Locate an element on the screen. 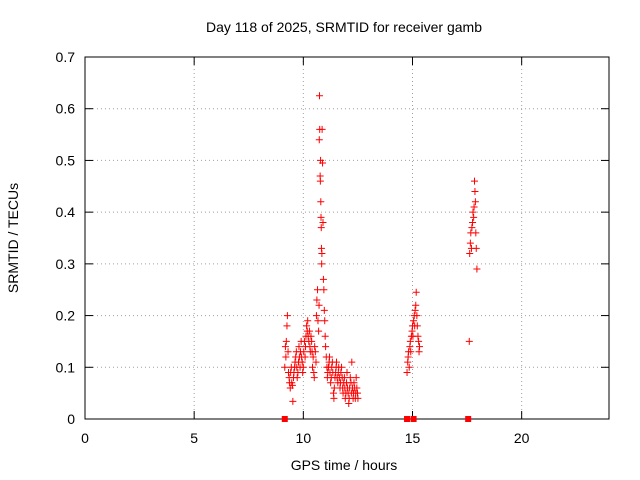 This screenshot has width=640, height=480. x-tick-label: 5 is located at coordinates (194, 438).